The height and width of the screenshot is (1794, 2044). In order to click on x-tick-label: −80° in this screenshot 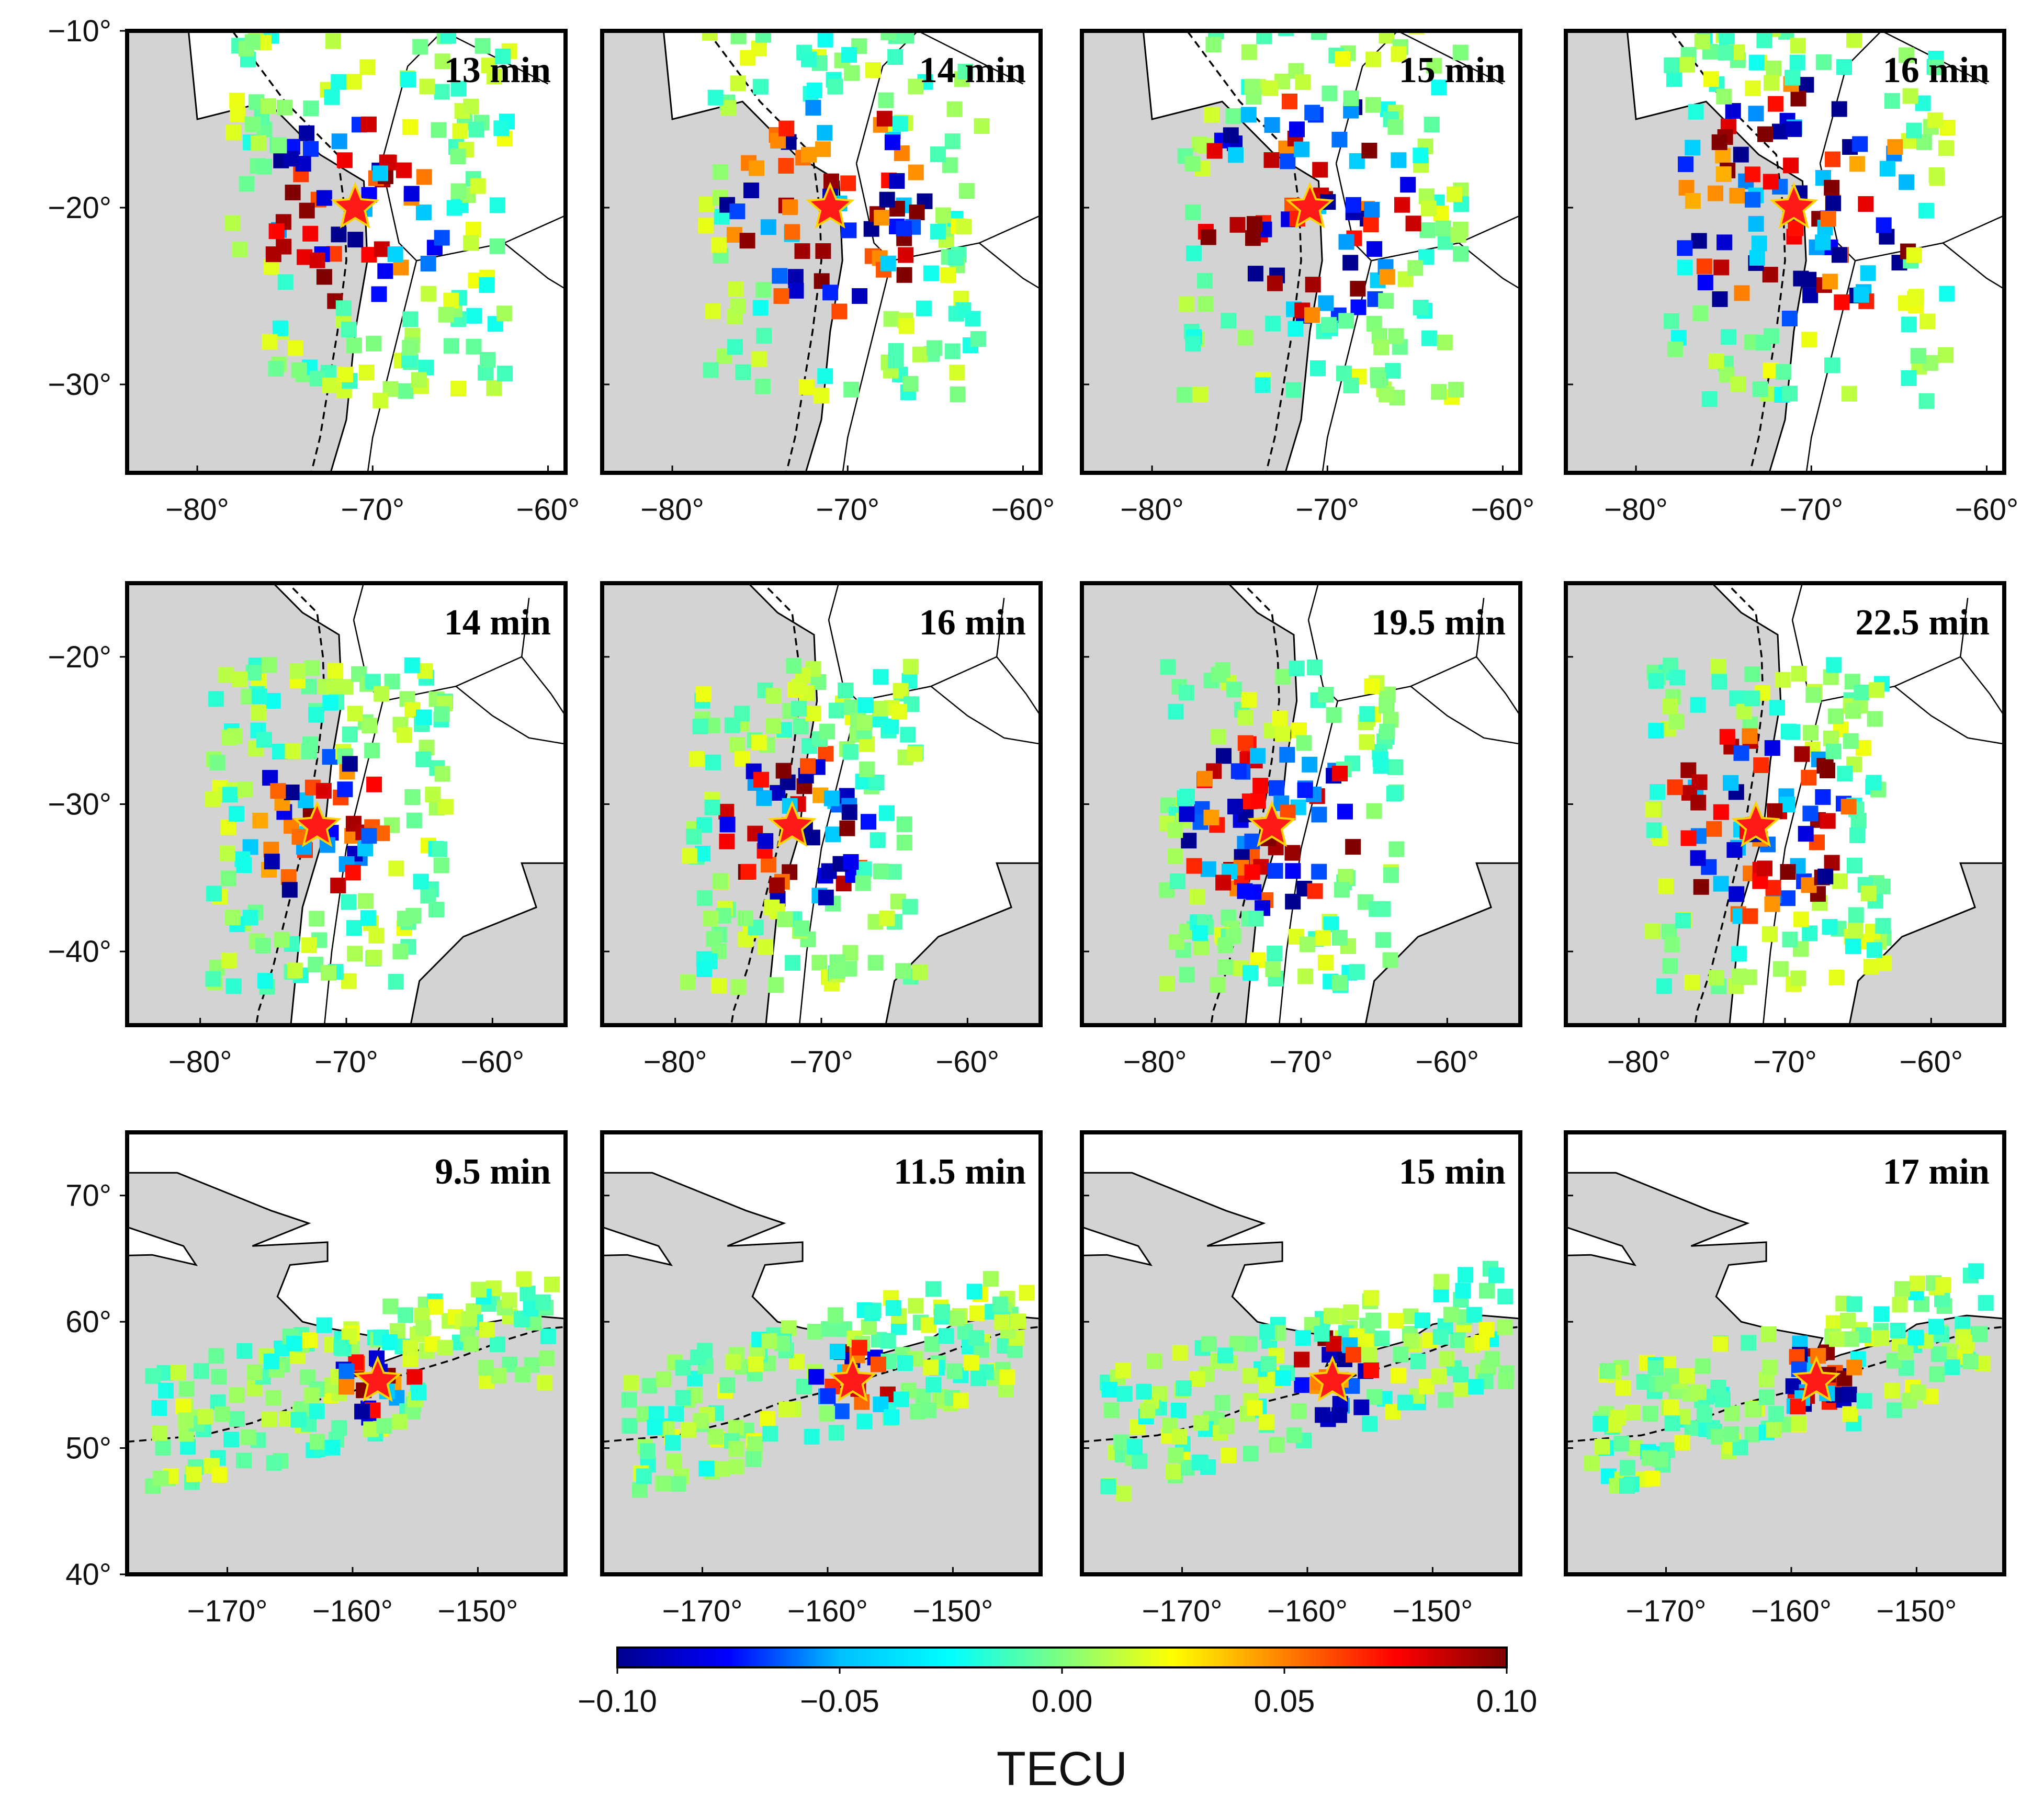, I will do `click(672, 510)`.